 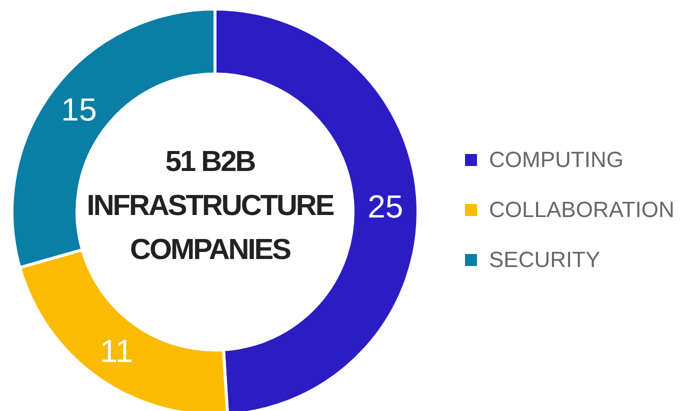 What do you see at coordinates (556, 160) in the screenshot?
I see `legend-label: COMPUTING` at bounding box center [556, 160].